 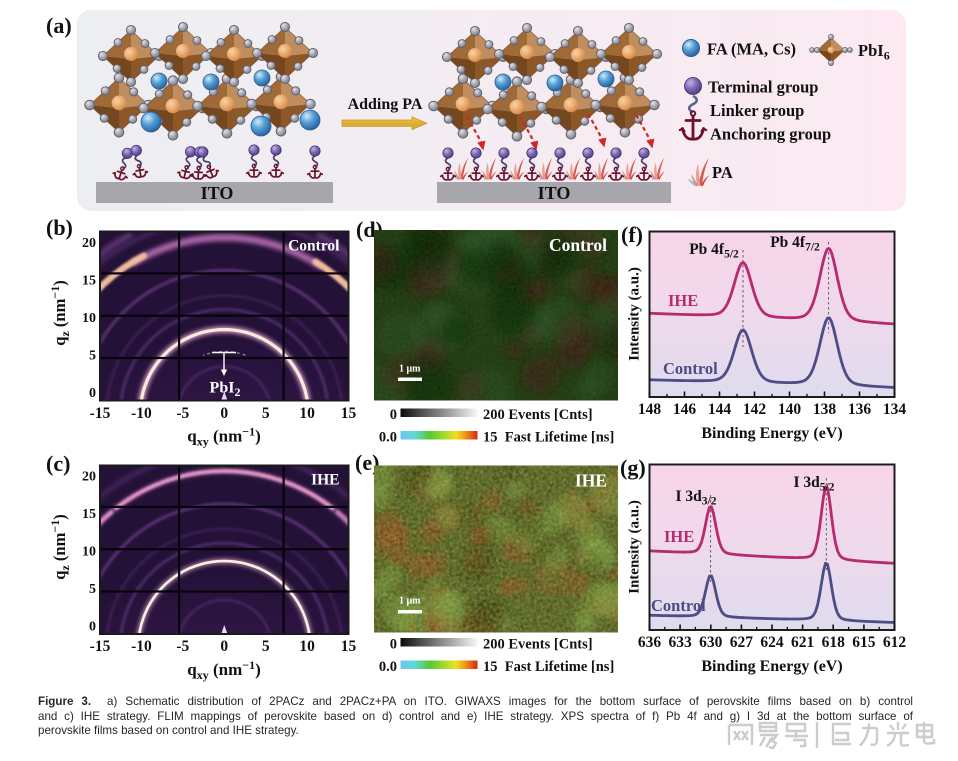 I want to click on svg-text: (c), so click(x=58, y=463).